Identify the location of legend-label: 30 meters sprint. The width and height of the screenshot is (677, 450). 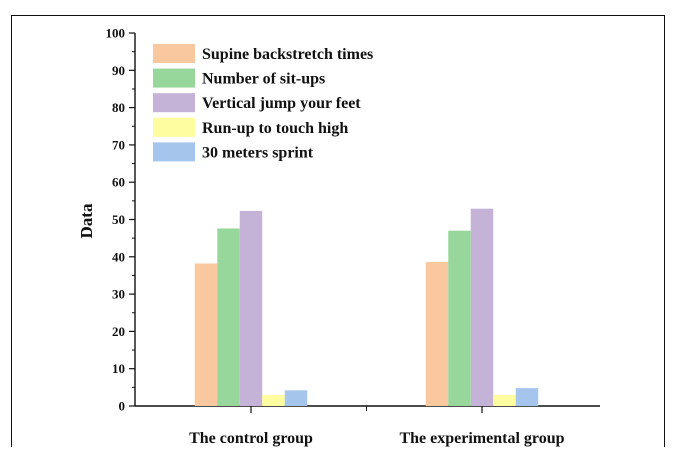
(258, 152).